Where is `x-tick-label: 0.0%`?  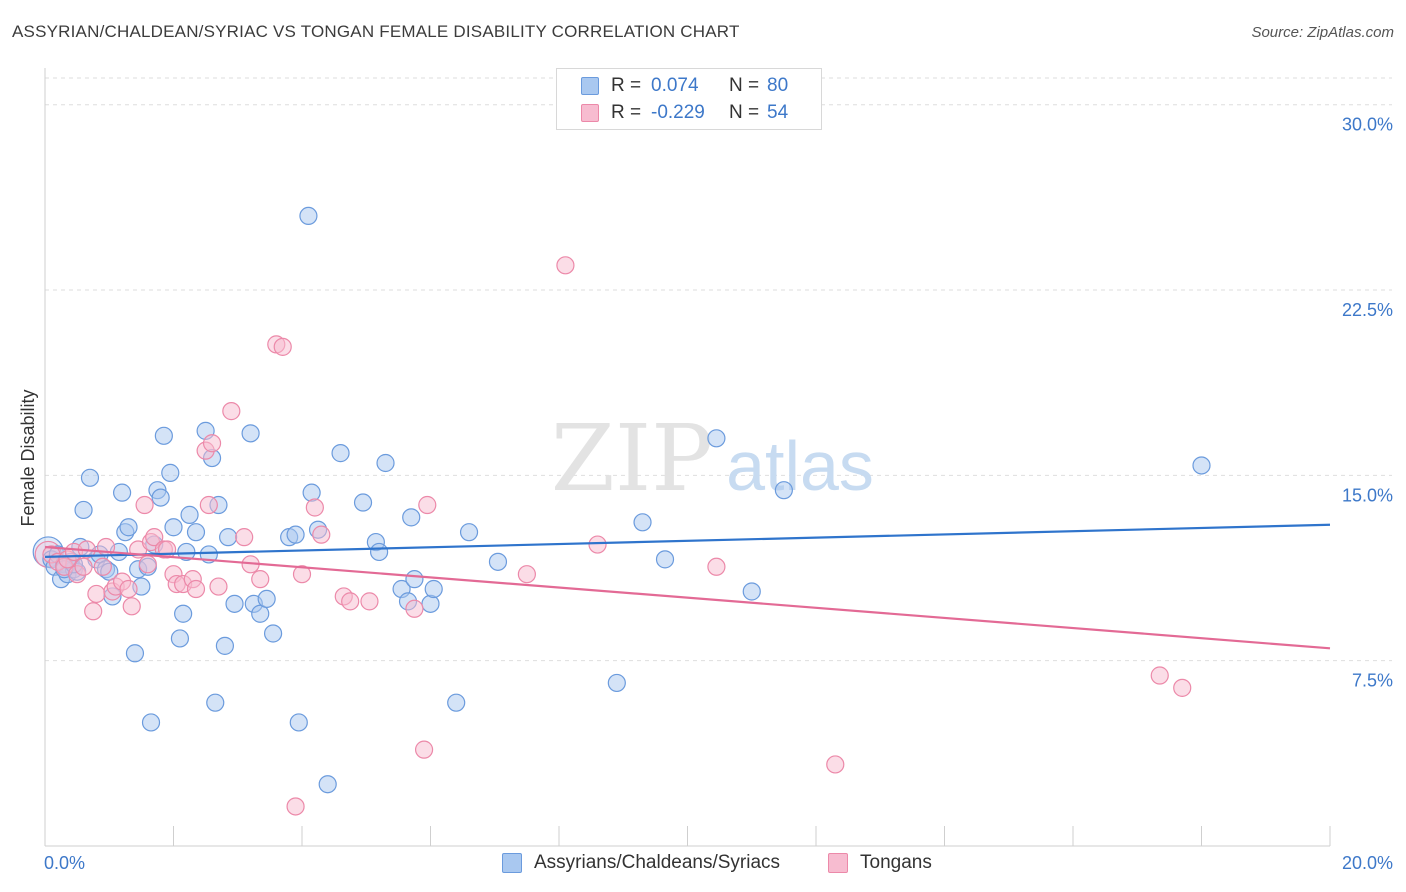 x-tick-label: 0.0% is located at coordinates (64, 863).